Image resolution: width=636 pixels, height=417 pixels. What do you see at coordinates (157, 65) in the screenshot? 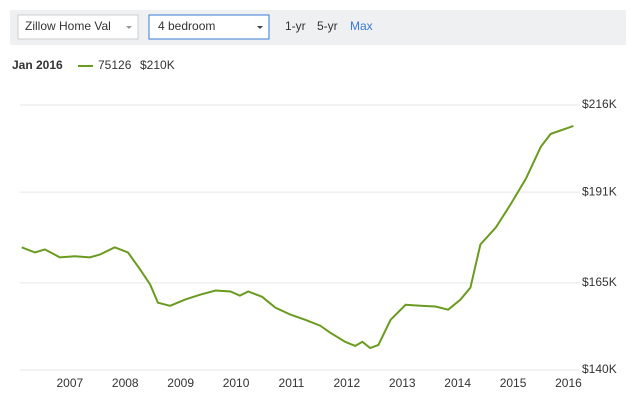
I see `legend-value: $210K` at bounding box center [157, 65].